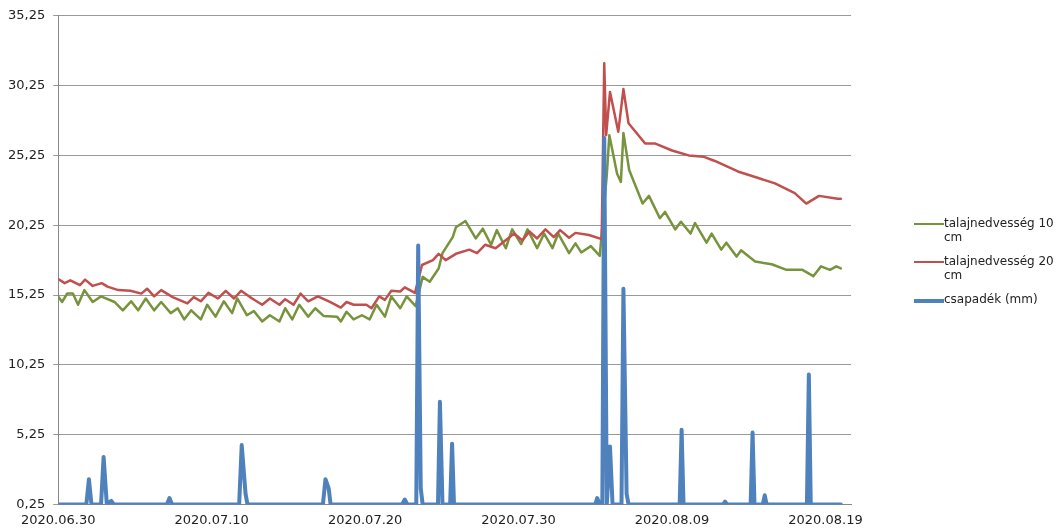  What do you see at coordinates (27, 154) in the screenshot?
I see `y-tick-label: 25,25` at bounding box center [27, 154].